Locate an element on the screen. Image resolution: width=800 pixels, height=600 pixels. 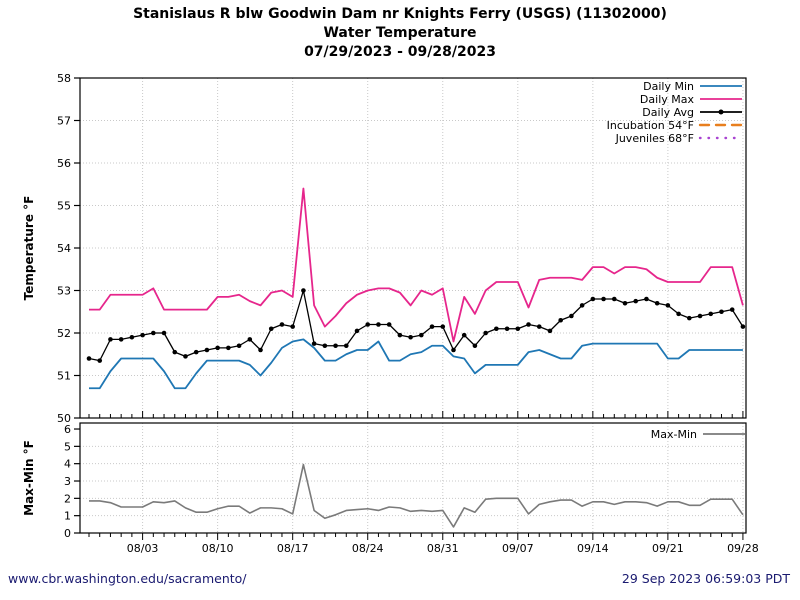
svg-text: 6 is located at coordinates (67, 429).